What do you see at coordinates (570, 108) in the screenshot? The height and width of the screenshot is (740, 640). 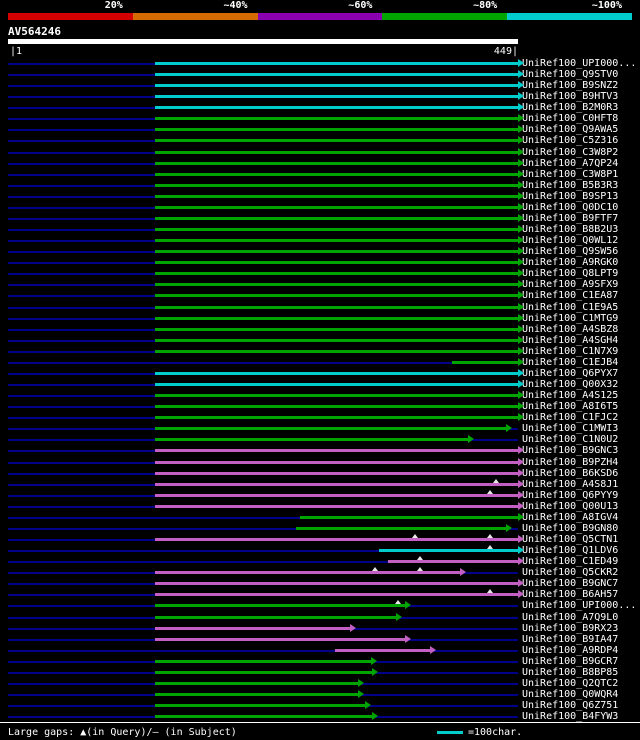 I see `hit-label: UniRef100_B2M0R3` at bounding box center [570, 108].